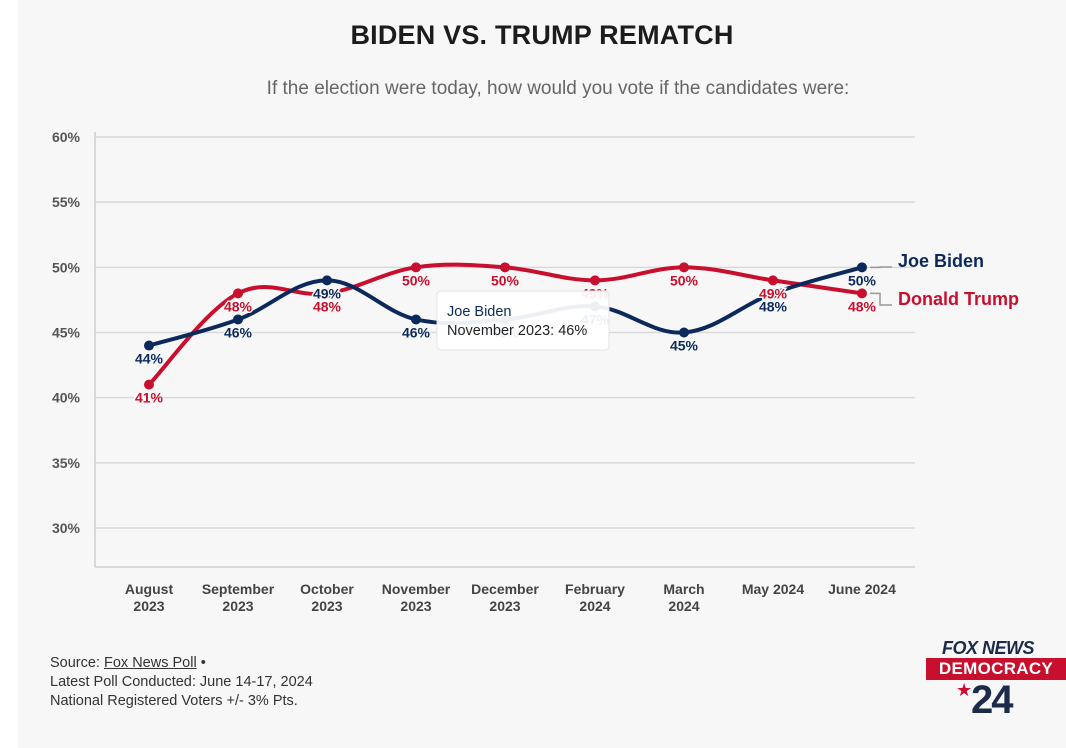 This screenshot has height=748, width=1066. What do you see at coordinates (862, 280) in the screenshot?
I see `biden-data-label: 50%` at bounding box center [862, 280].